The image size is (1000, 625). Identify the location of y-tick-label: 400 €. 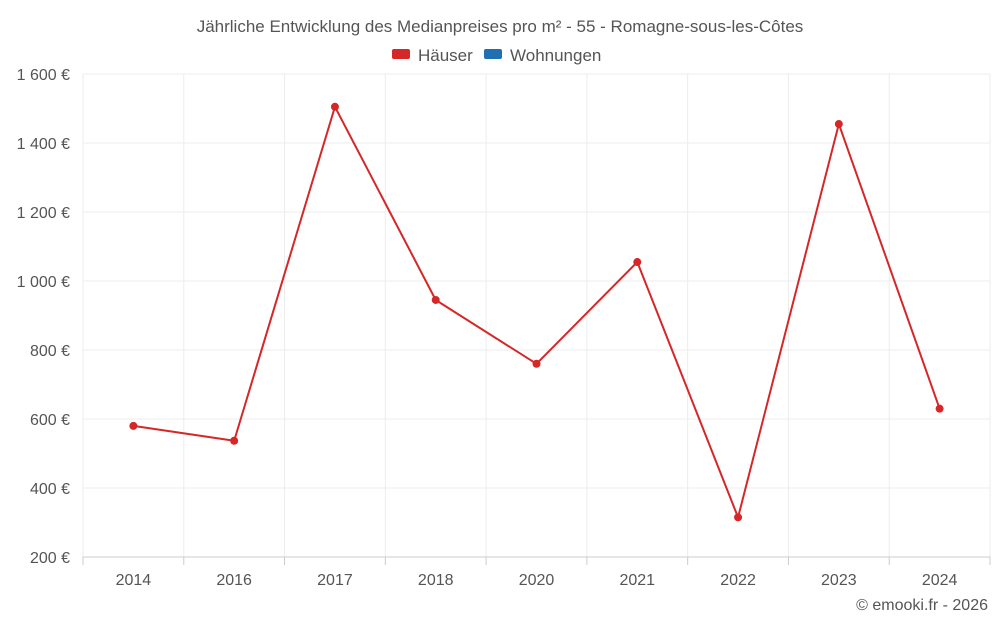
(50, 489).